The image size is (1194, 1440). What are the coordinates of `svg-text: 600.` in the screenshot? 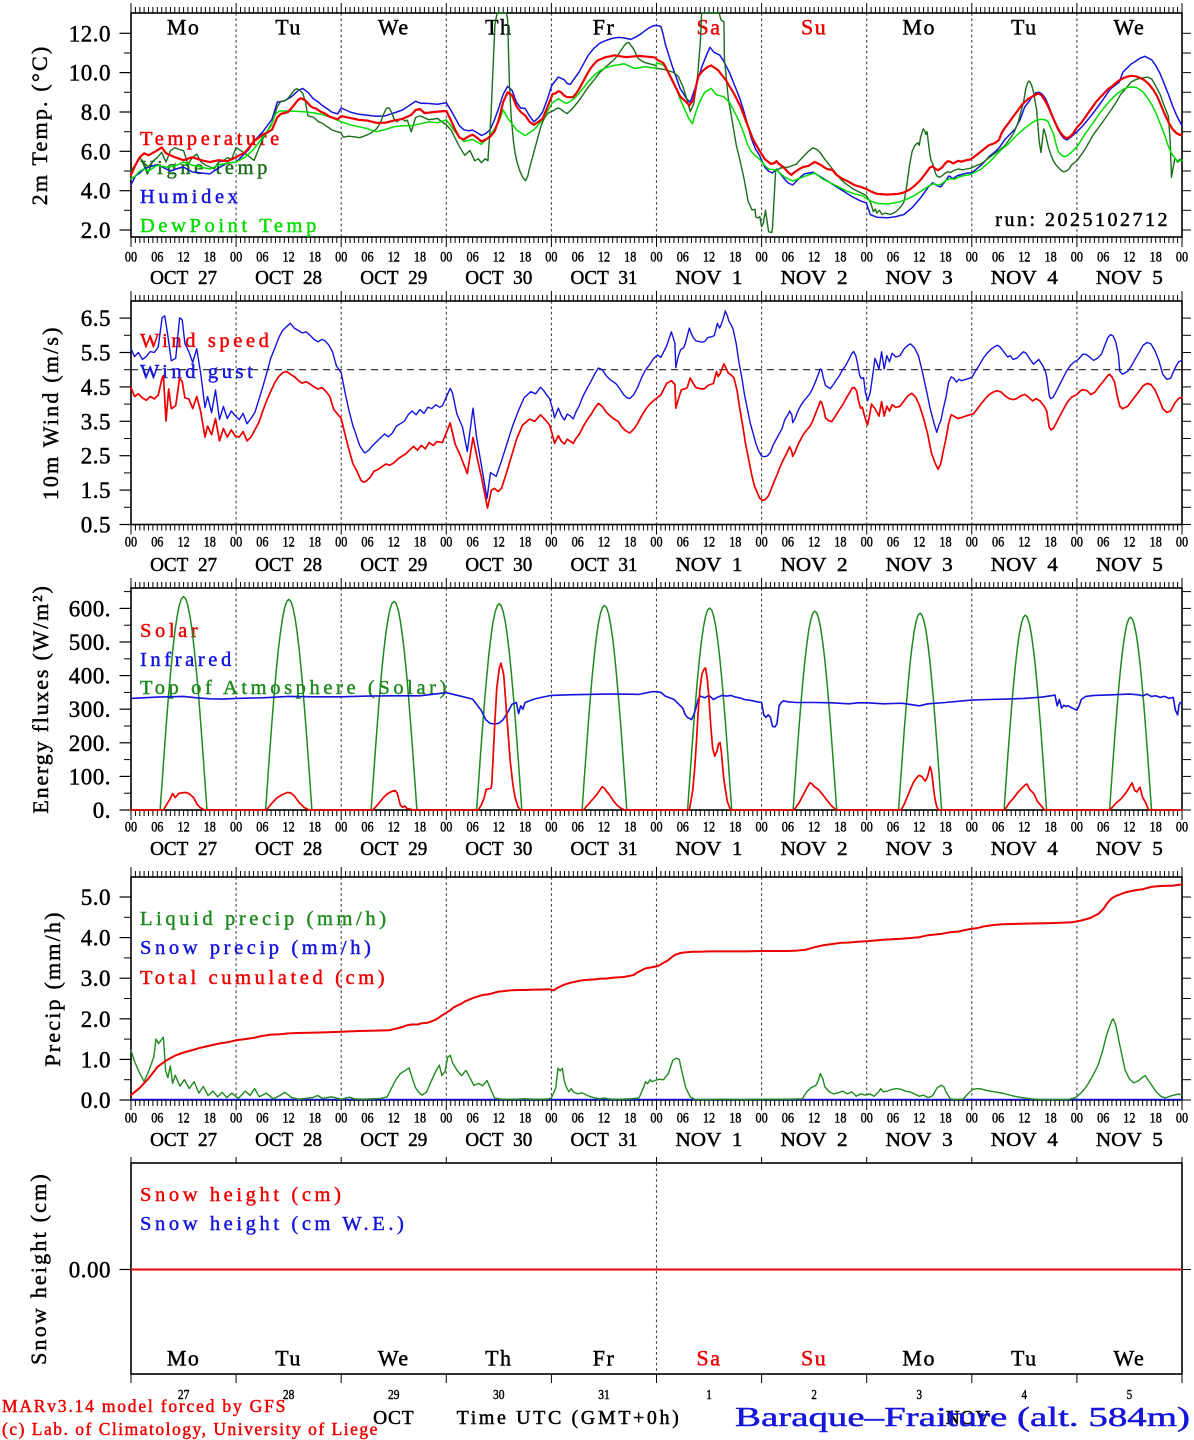 It's located at (90, 608).